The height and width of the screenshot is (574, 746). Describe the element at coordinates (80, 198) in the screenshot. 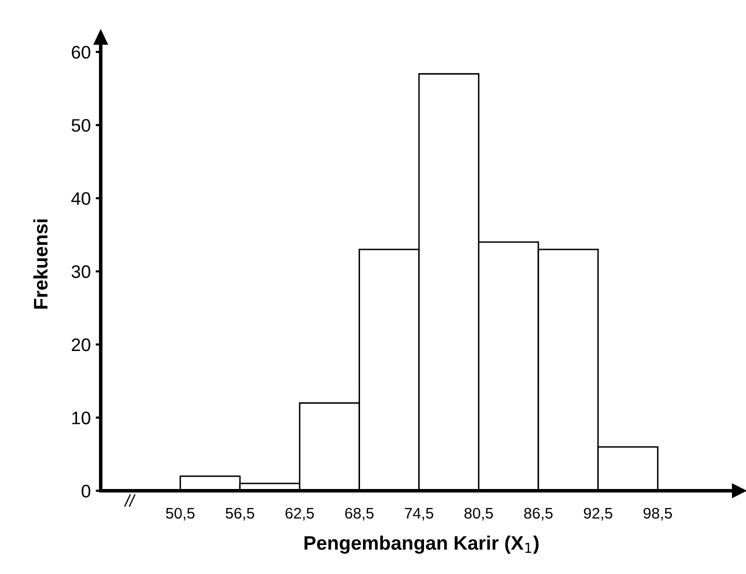

I see `y-tick-label: 40` at that location.